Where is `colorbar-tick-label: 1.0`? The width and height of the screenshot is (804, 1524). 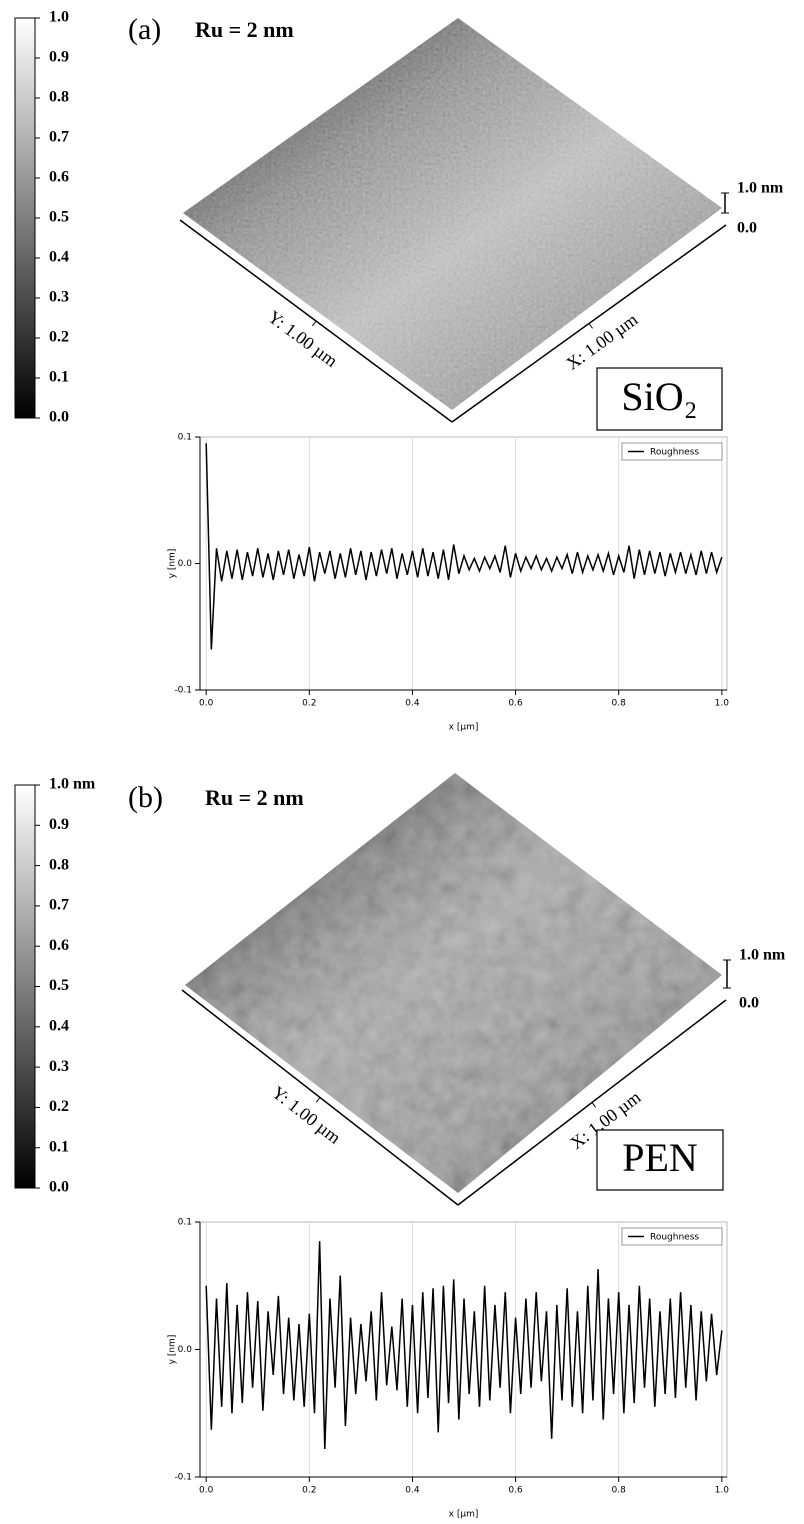 colorbar-tick-label: 1.0 is located at coordinates (59, 17).